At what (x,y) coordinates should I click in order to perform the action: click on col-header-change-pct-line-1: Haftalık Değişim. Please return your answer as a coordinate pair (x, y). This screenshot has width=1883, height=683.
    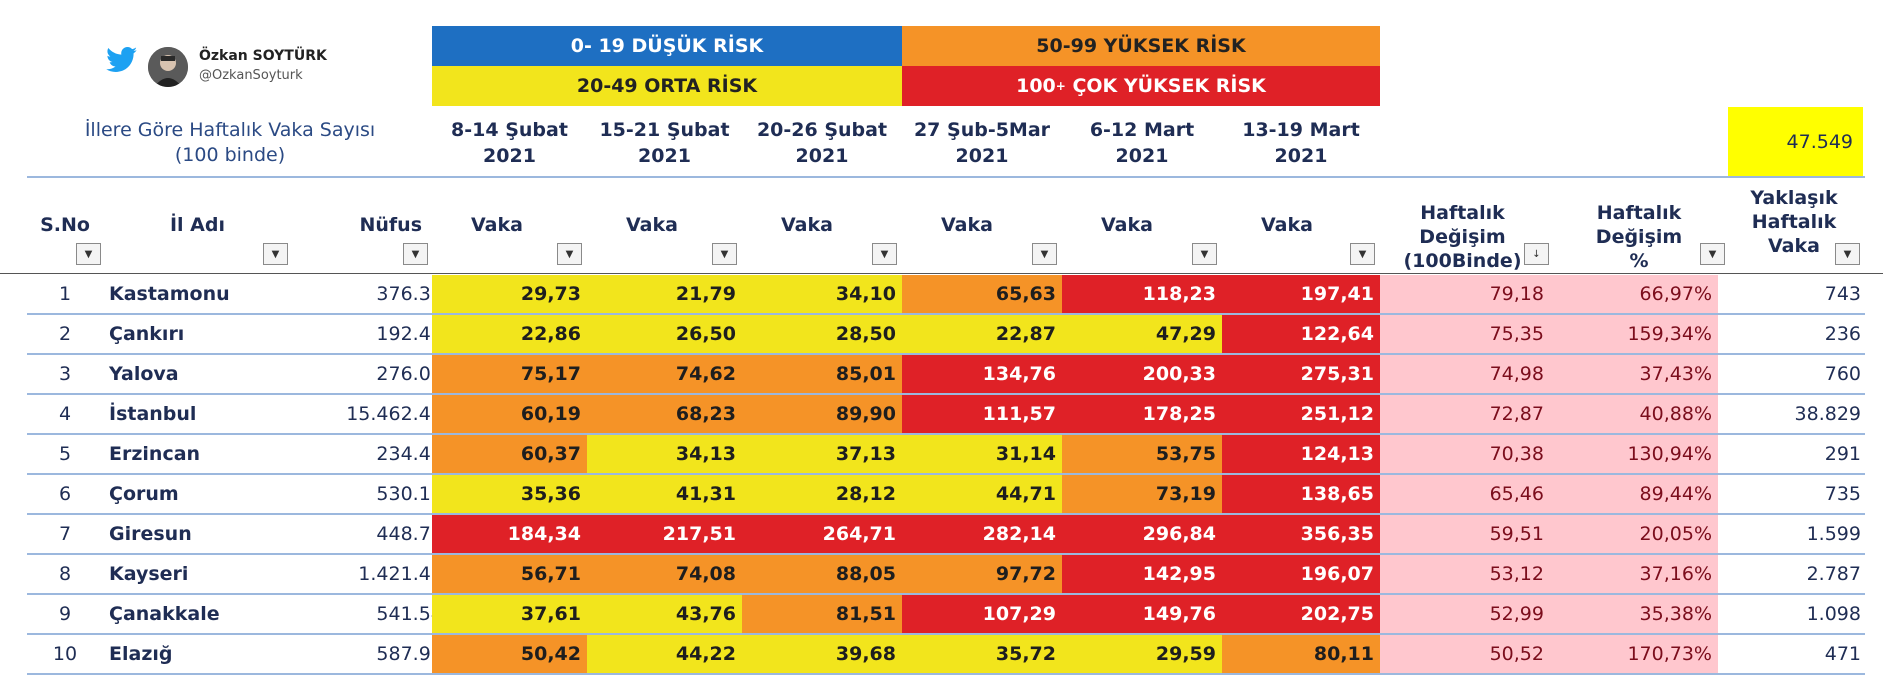
    Looking at the image, I should click on (1639, 225).